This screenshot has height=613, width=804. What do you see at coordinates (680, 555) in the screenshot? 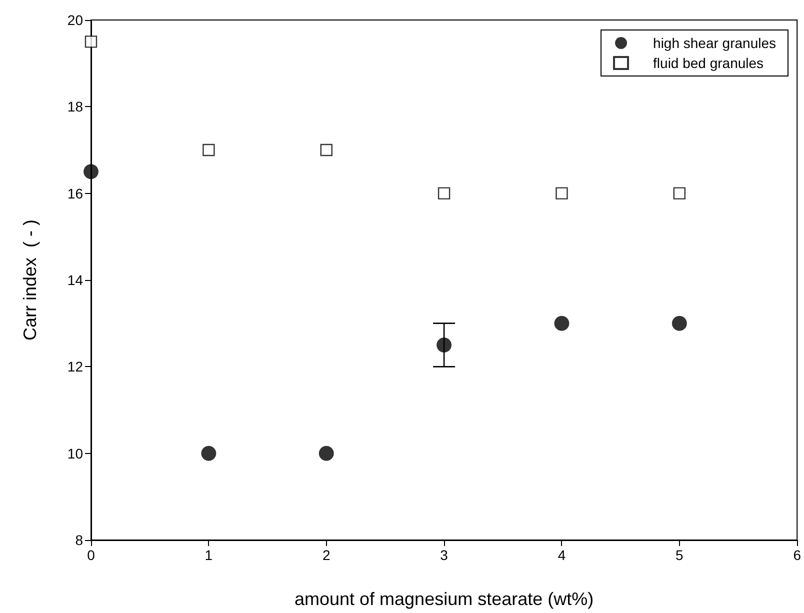
I see `x-tick-label: 5` at bounding box center [680, 555].